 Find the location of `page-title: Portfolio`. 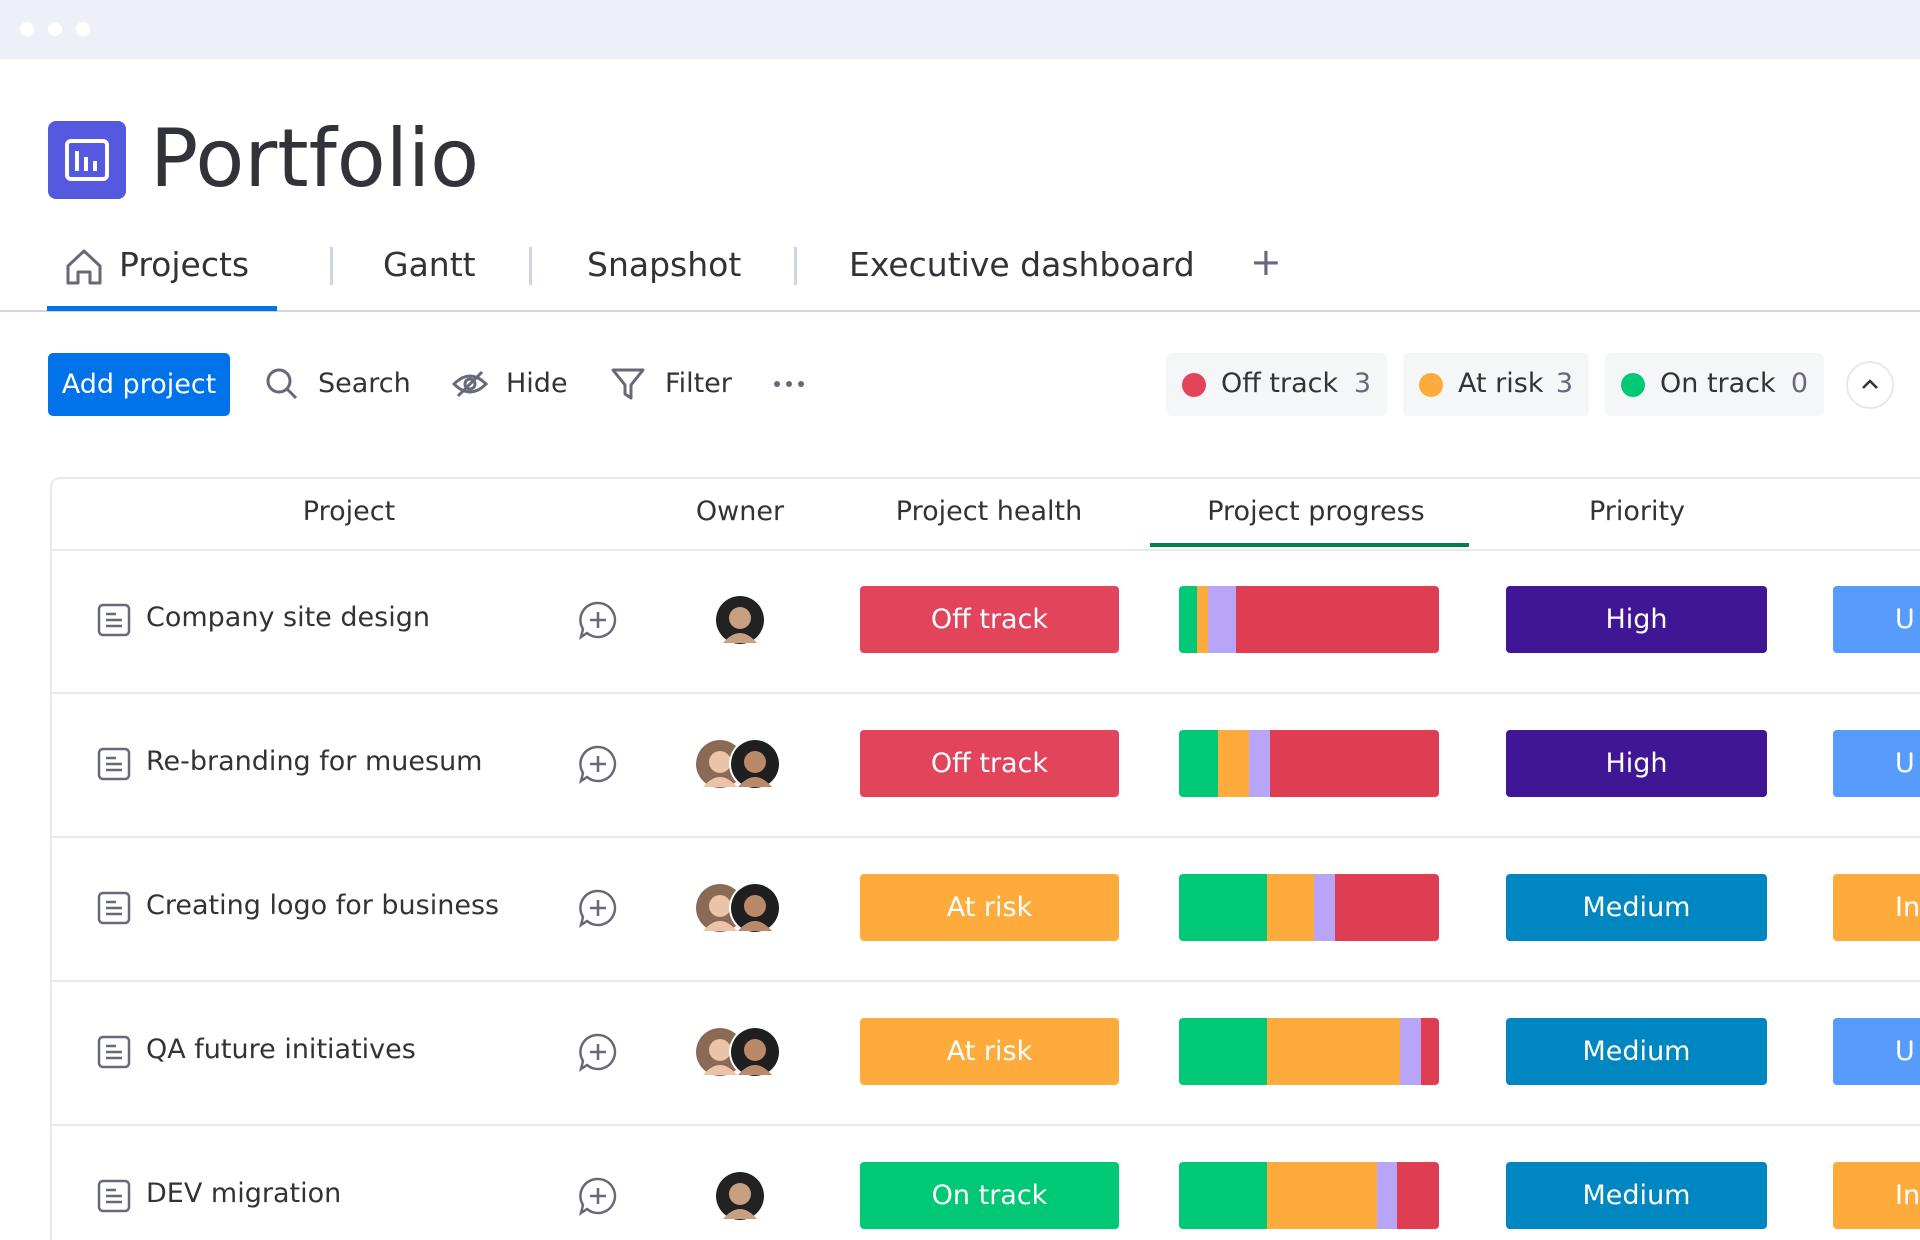

page-title: Portfolio is located at coordinates (315, 158).